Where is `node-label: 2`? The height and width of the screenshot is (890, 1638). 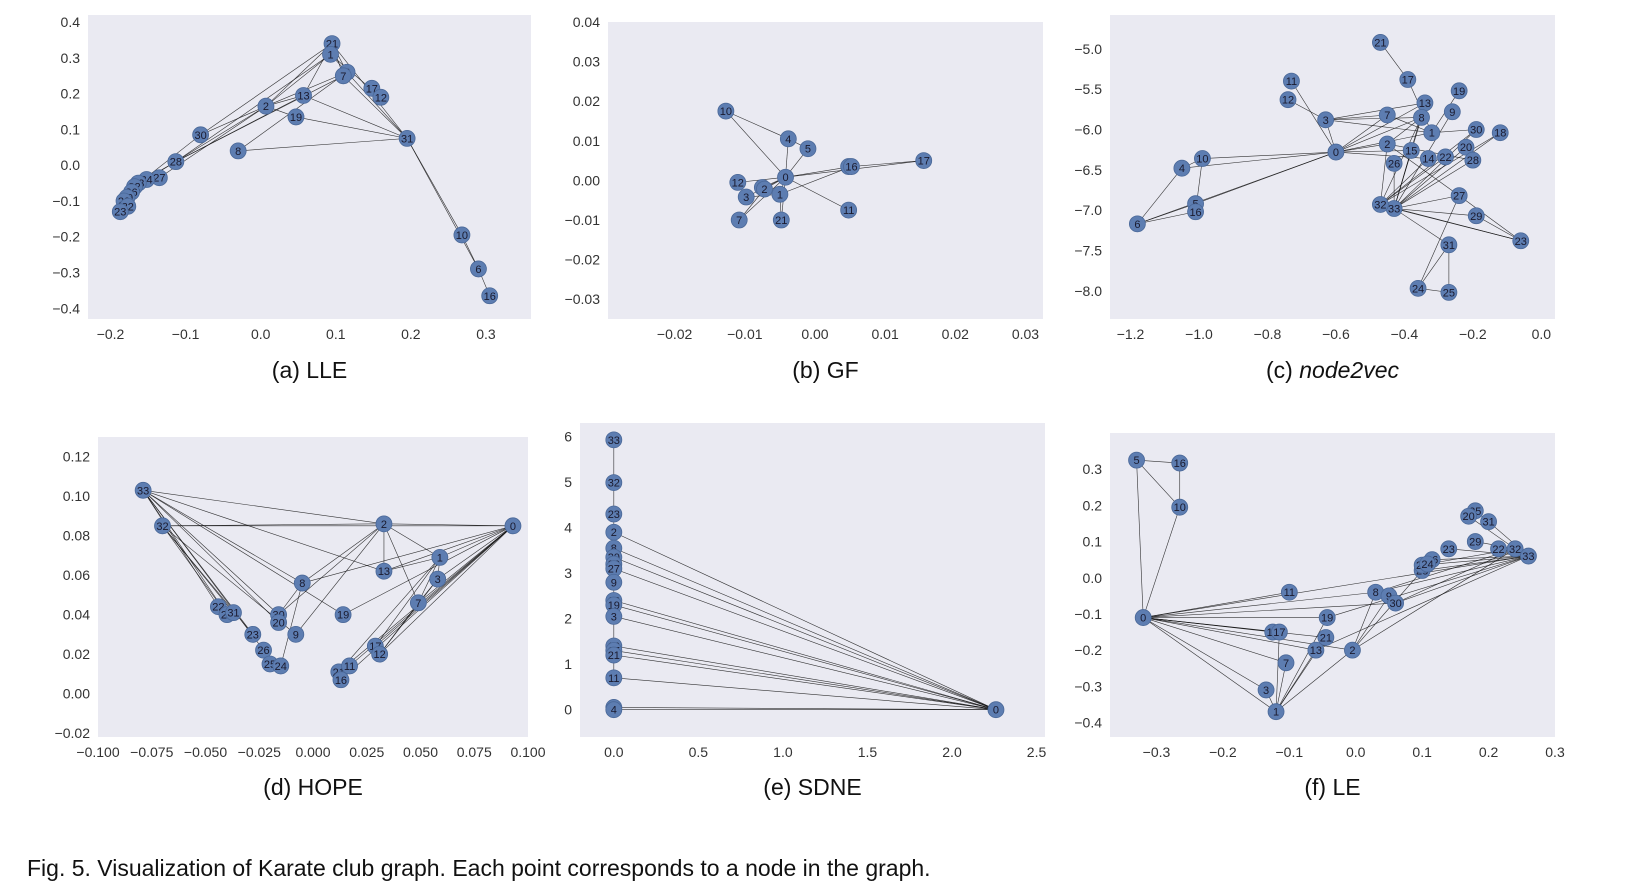
node-label: 2 is located at coordinates (384, 525).